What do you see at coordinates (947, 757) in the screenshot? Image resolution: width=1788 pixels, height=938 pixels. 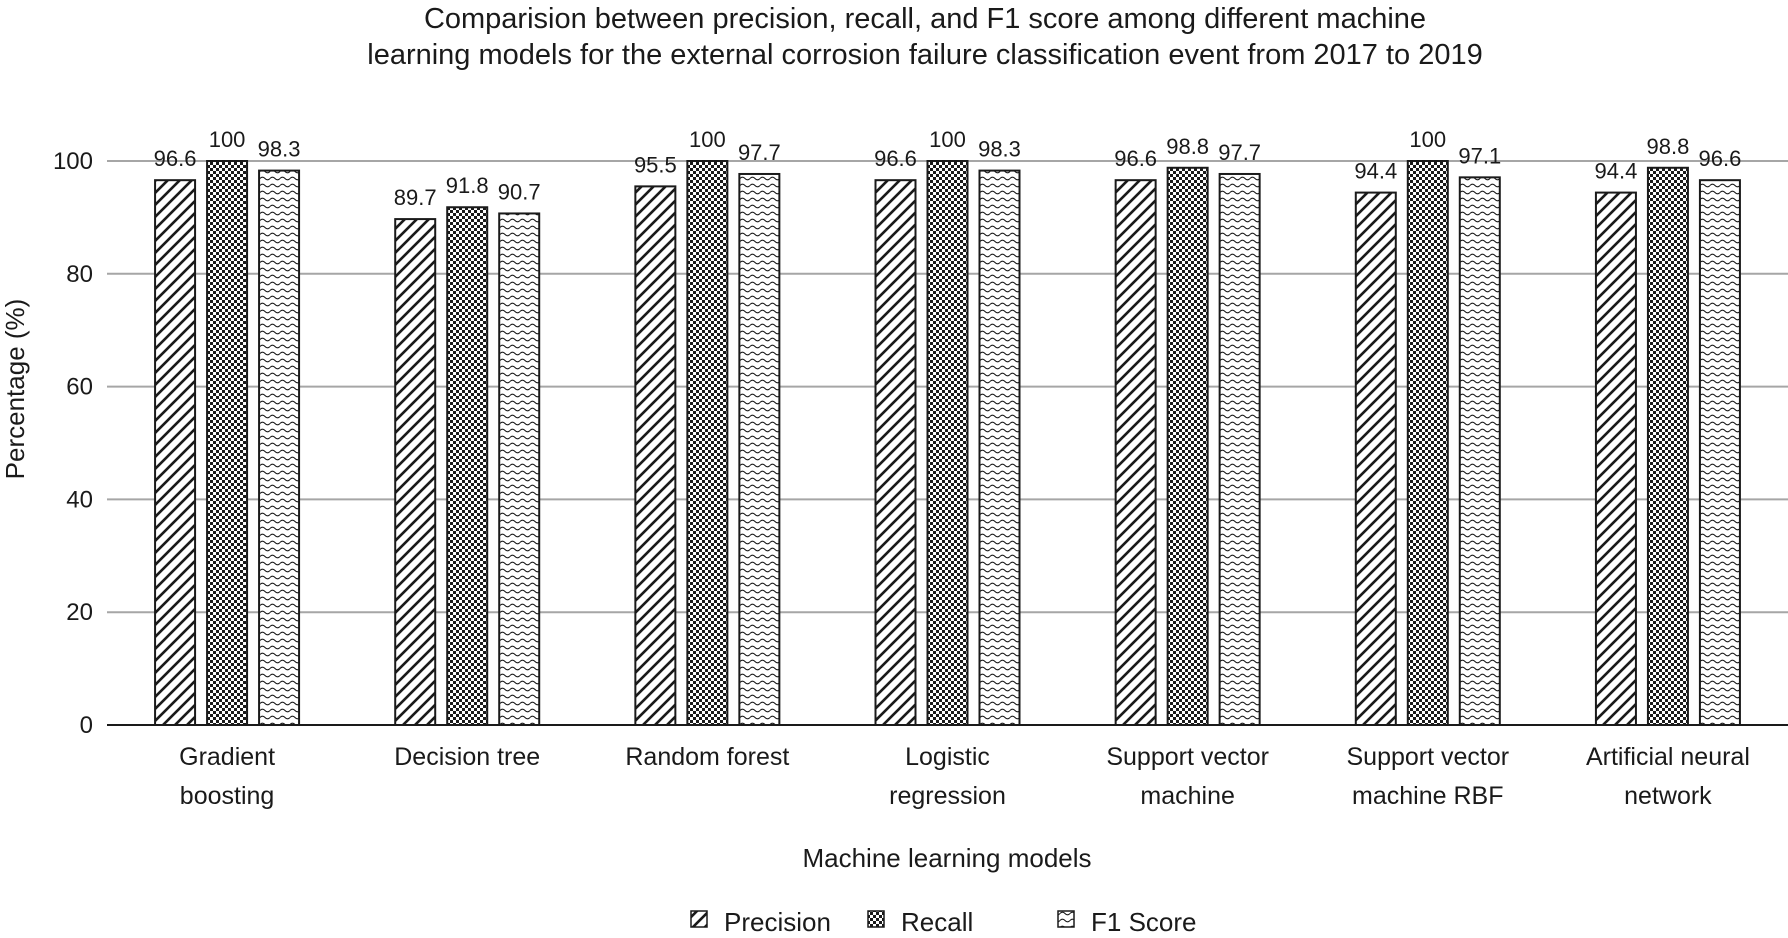 I see `x-category-label-4-line-1: Logistic` at bounding box center [947, 757].